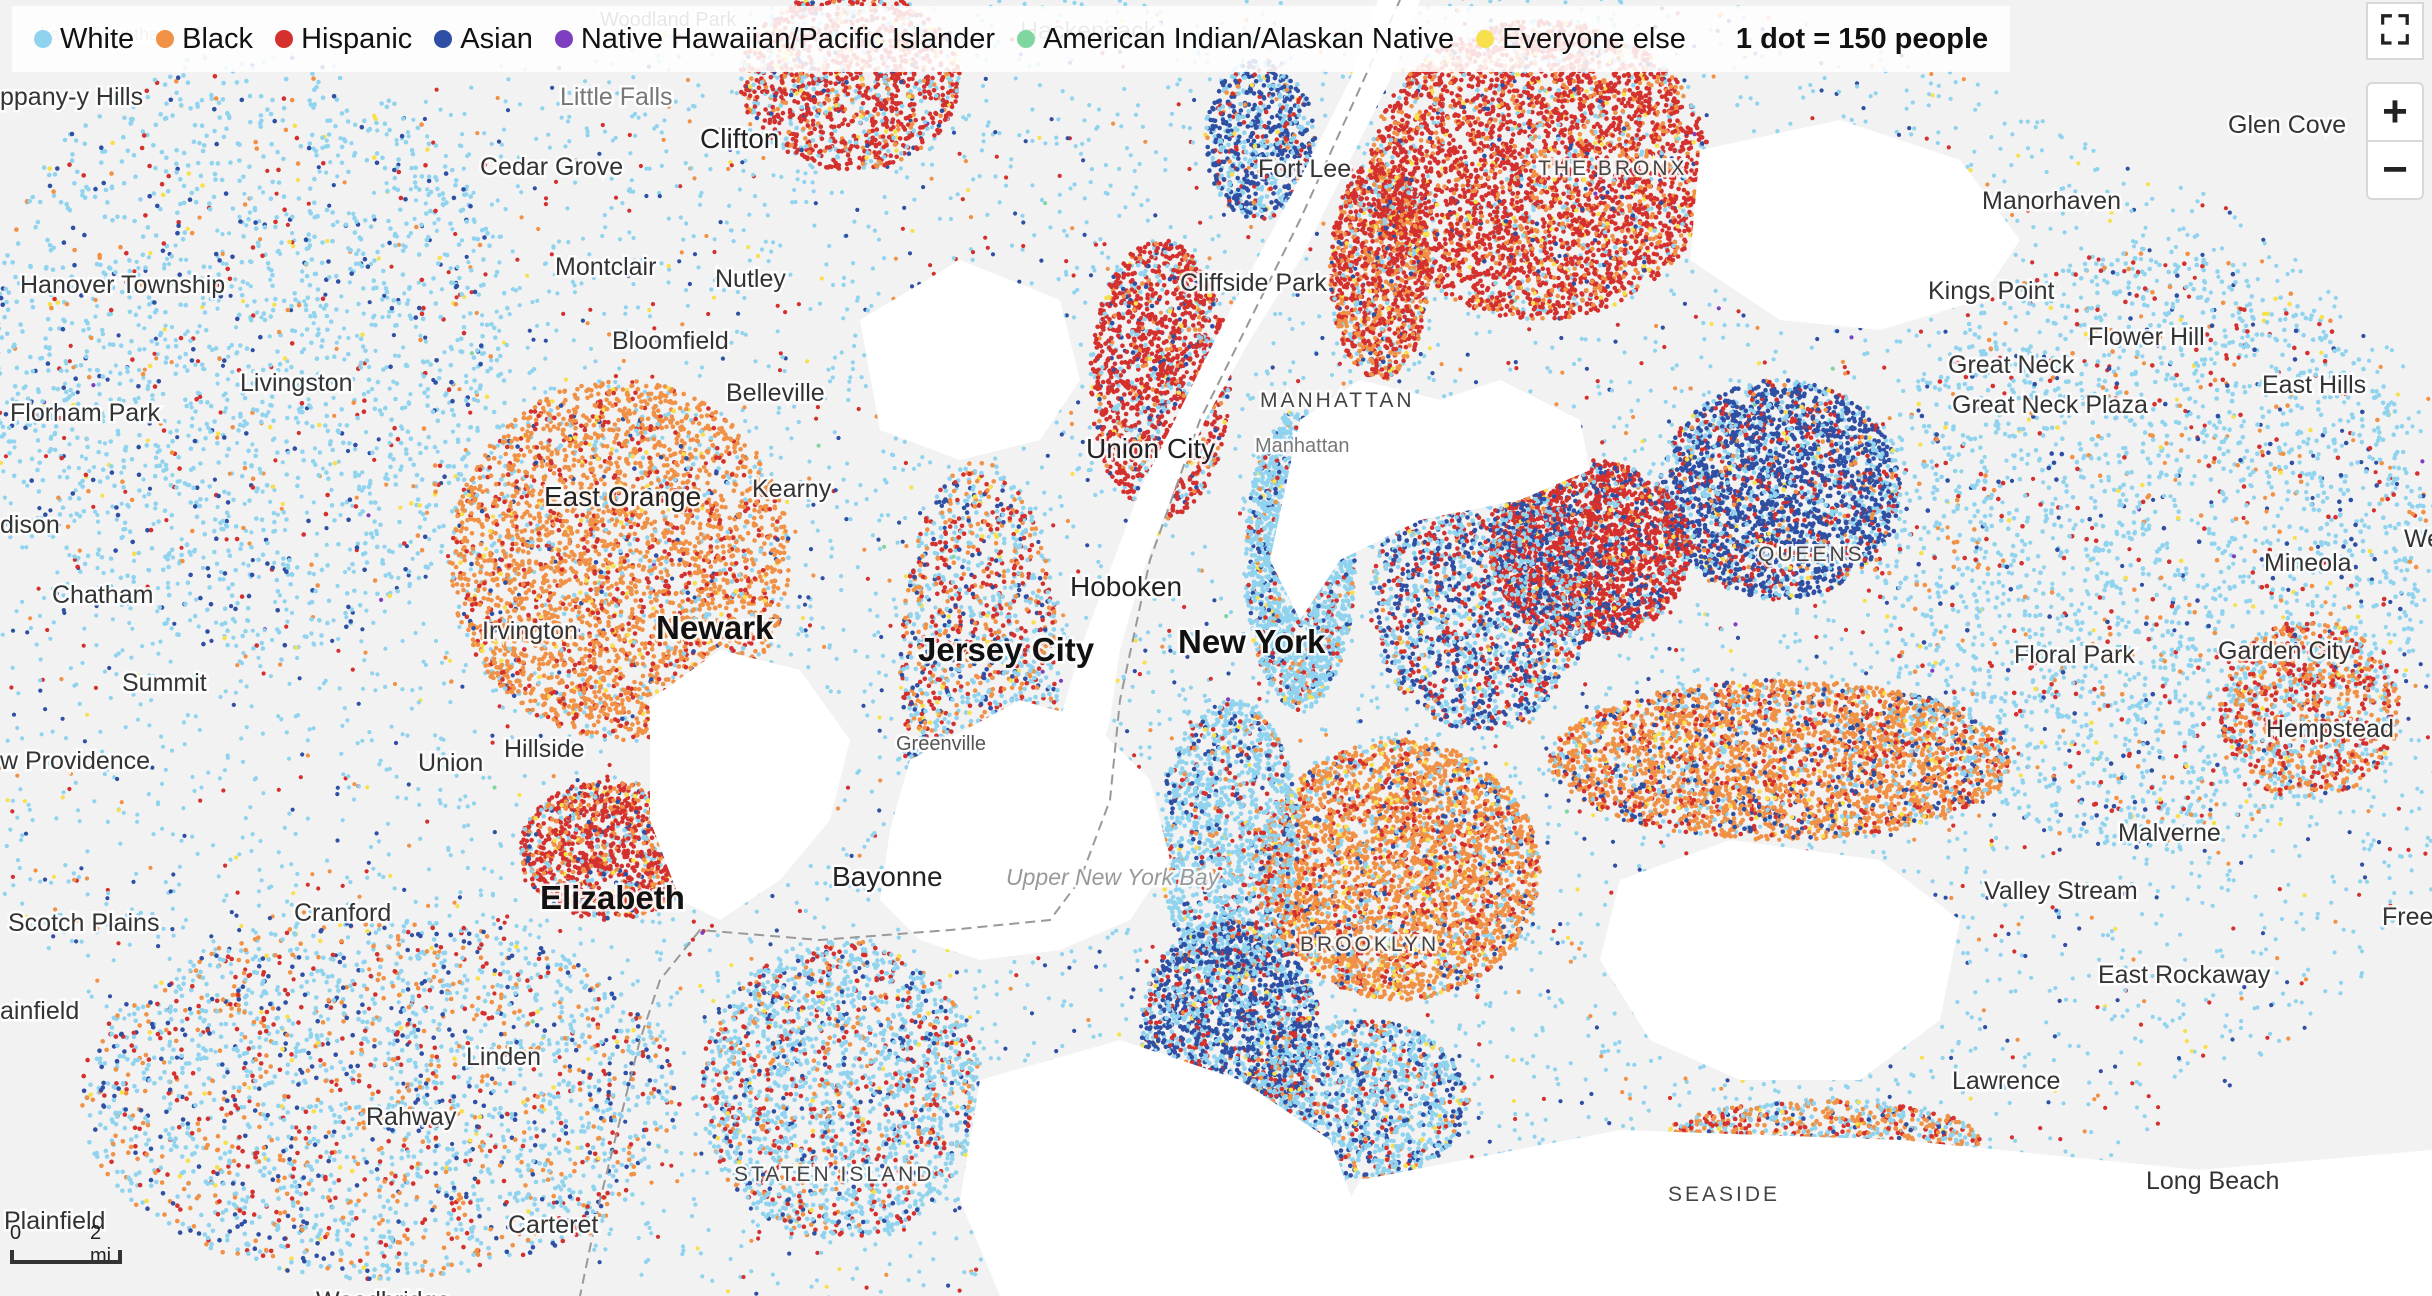 The image size is (2432, 1296). Describe the element at coordinates (750, 279) in the screenshot. I see `place-label-nutley: Nutley` at that location.